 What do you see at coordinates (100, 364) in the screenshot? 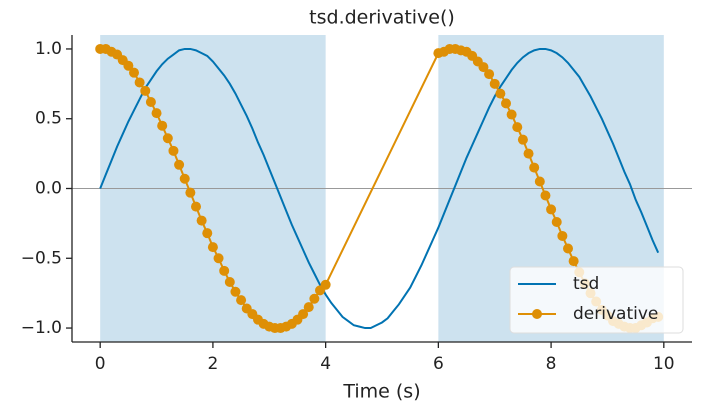
I see `x-tick-label: 0` at bounding box center [100, 364].